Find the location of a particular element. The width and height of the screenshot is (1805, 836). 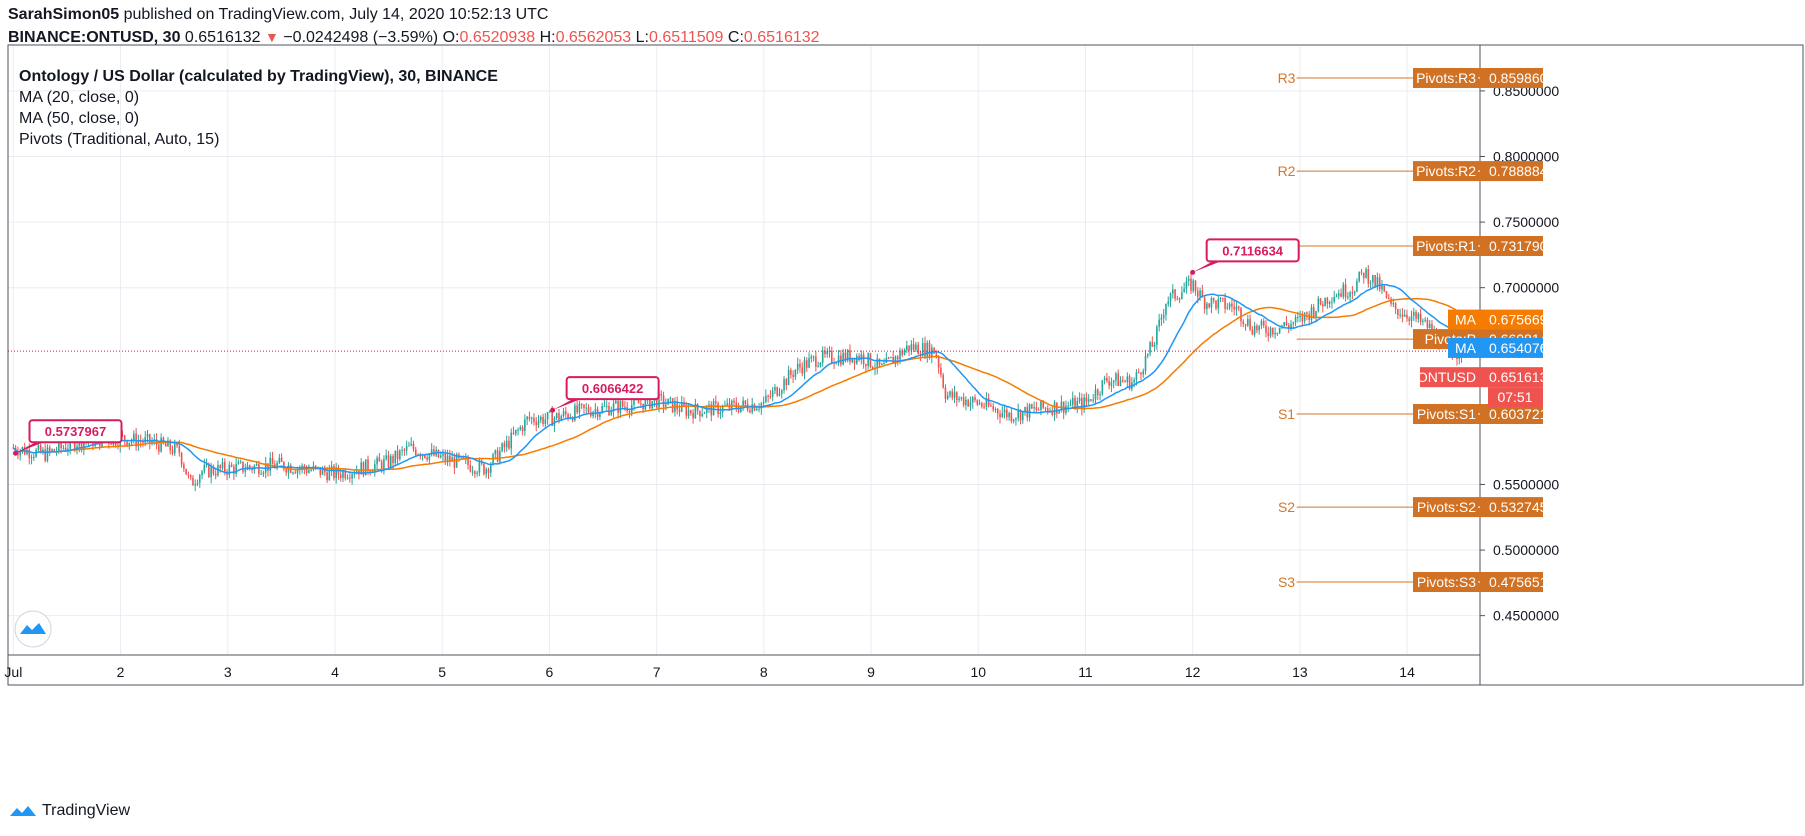

annotation-pointer is located at coordinates (1206, 267).